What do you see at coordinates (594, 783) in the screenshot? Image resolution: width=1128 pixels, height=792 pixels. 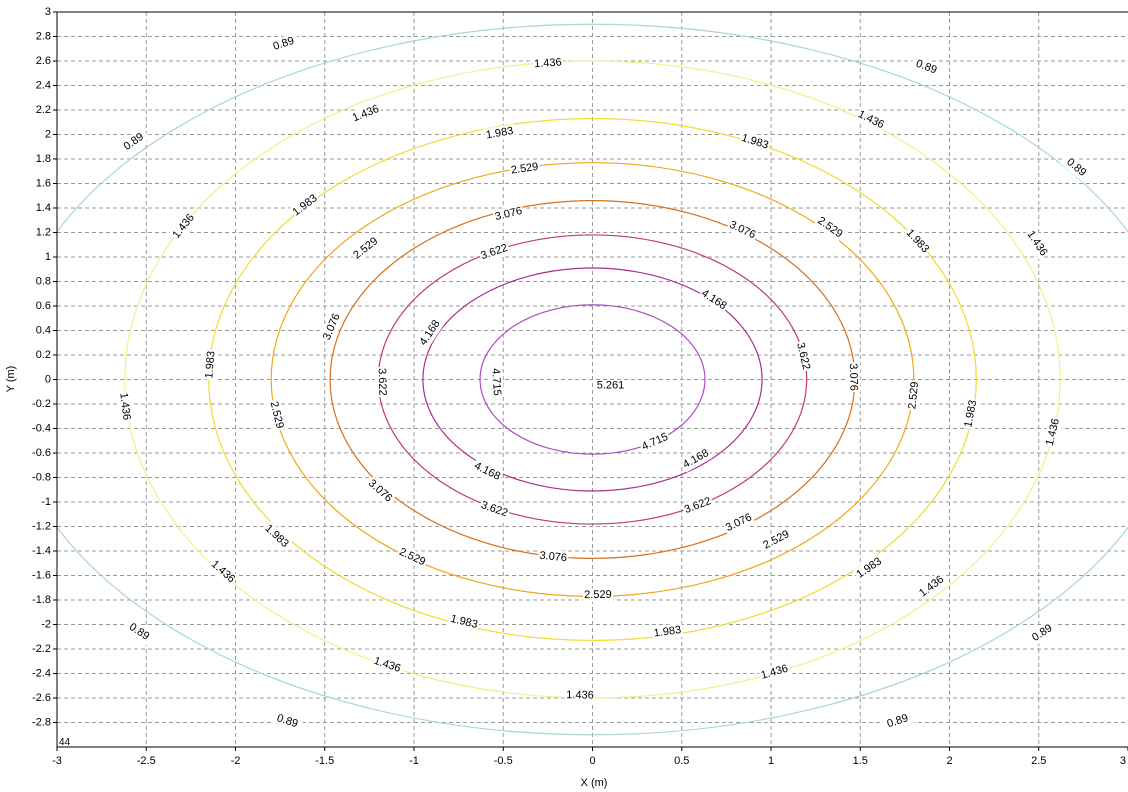 I see `x-axis-title: X (m)` at bounding box center [594, 783].